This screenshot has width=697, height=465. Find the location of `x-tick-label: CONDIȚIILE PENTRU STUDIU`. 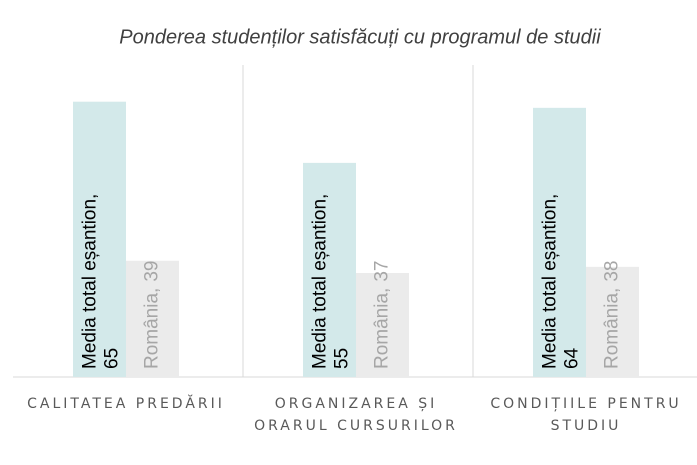

x-tick-label: CONDIȚIILE PENTRU STUDIU is located at coordinates (586, 415).